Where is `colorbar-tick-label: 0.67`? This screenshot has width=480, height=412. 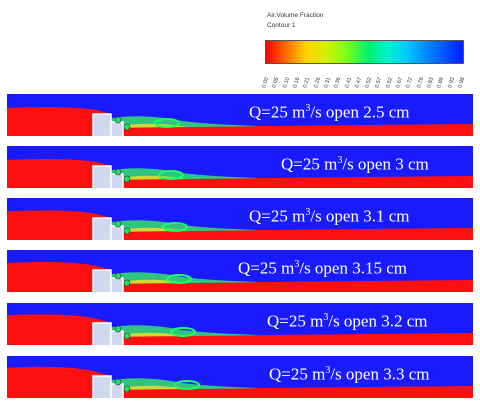 colorbar-tick-label: 0.67 is located at coordinates (400, 82).